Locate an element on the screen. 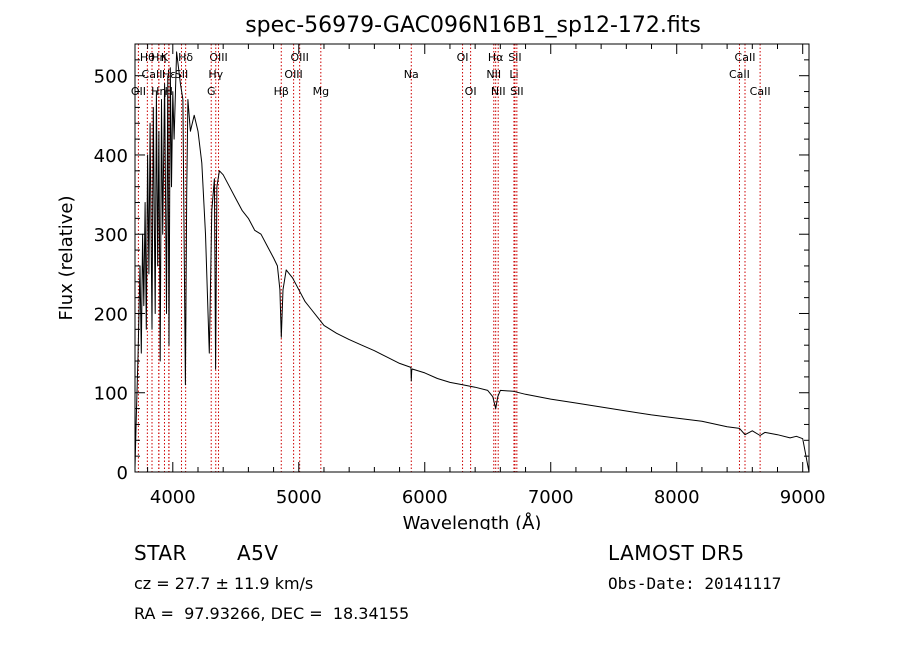  spectral-line-label: Hδ is located at coordinates (185, 57).